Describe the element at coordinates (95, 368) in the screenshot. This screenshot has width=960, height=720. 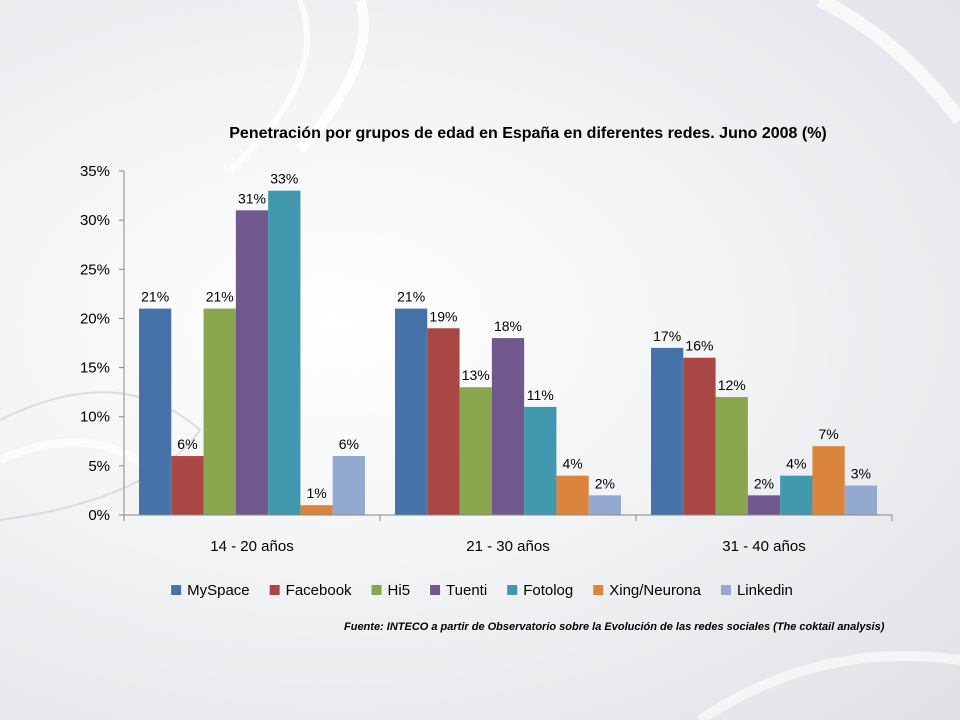
I see `y-tick-label: 15%` at that location.